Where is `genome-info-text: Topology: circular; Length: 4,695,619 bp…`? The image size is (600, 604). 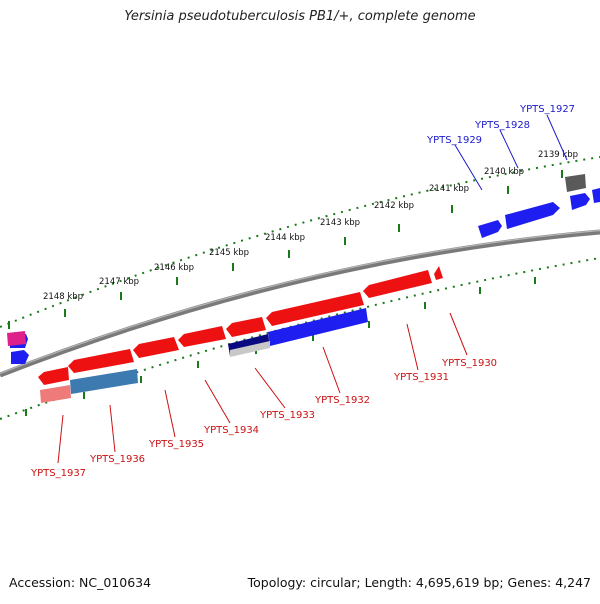
genome-info-text: Topology: circular; Length: 4,695,619 bp… is located at coordinates (419, 582).